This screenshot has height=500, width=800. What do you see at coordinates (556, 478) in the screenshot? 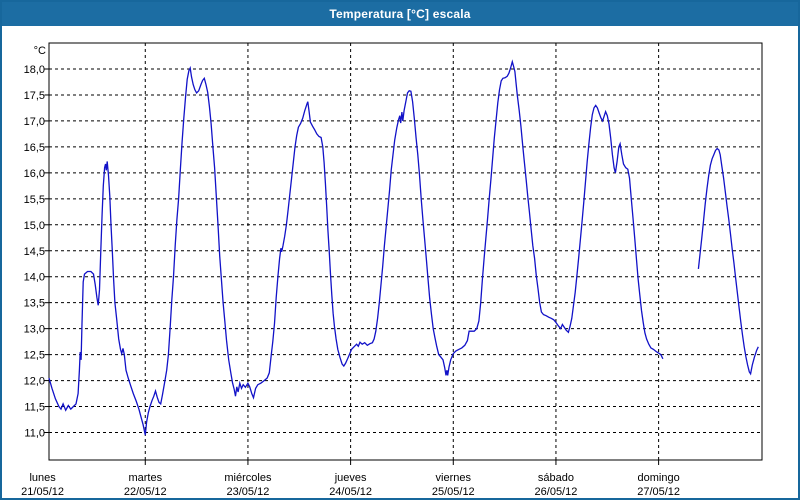
I see `x-day-label: sábado` at bounding box center [556, 478].